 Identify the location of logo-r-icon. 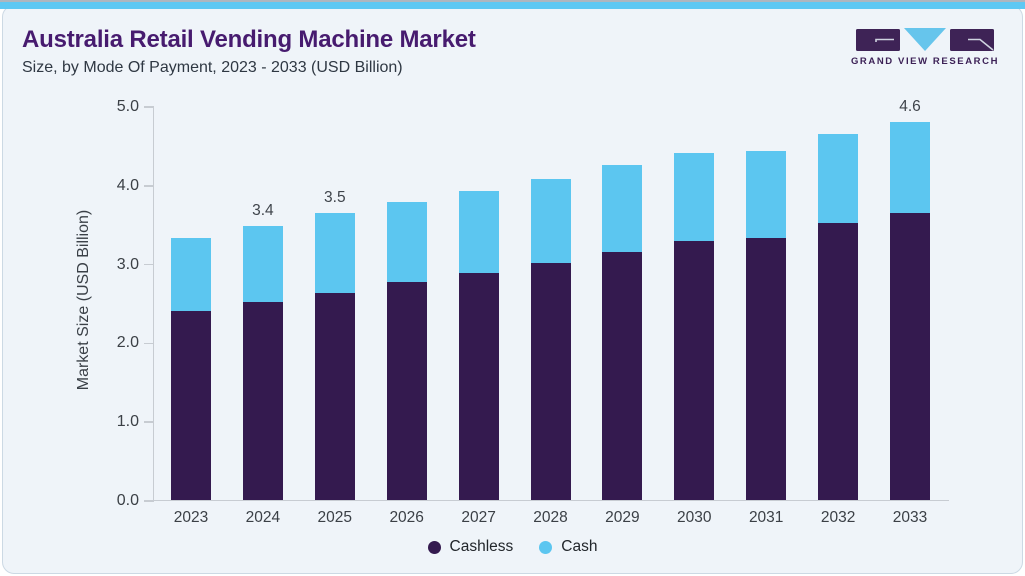
(972, 40).